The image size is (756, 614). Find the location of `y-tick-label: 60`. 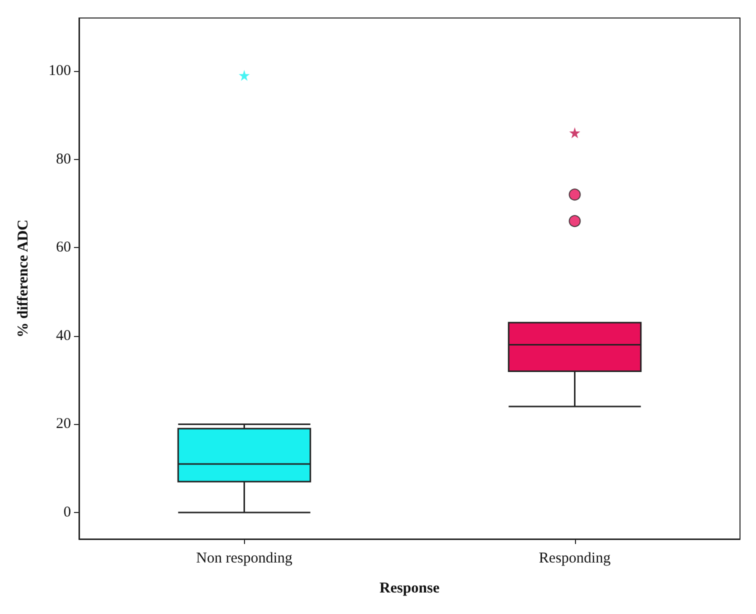

y-tick-label: 60 is located at coordinates (63, 248).